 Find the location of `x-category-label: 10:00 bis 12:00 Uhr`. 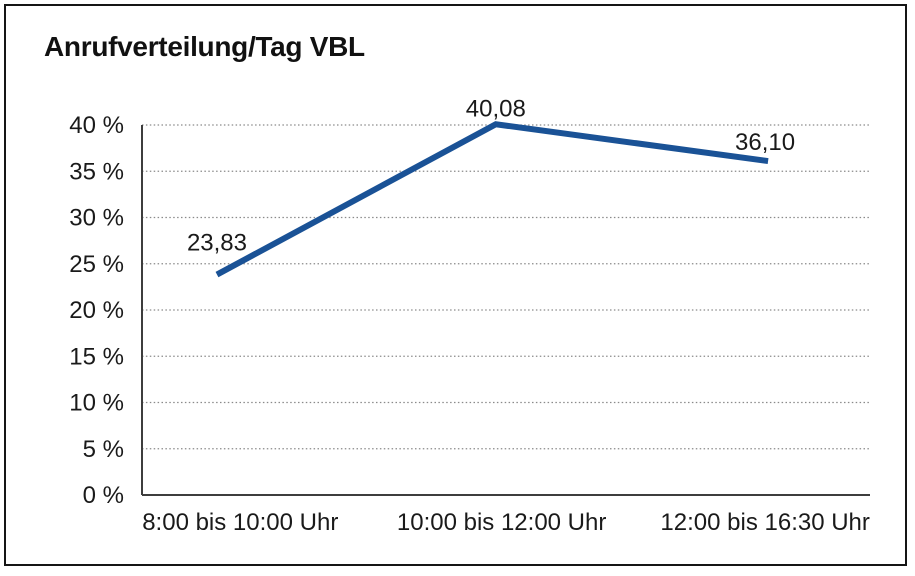

x-category-label: 10:00 bis 12:00 Uhr is located at coordinates (501, 522).